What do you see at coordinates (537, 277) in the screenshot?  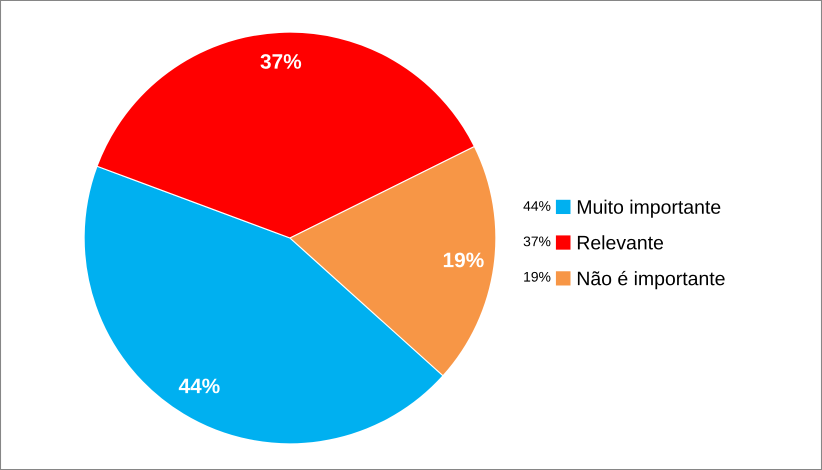 I see `text: 19%` at bounding box center [537, 277].